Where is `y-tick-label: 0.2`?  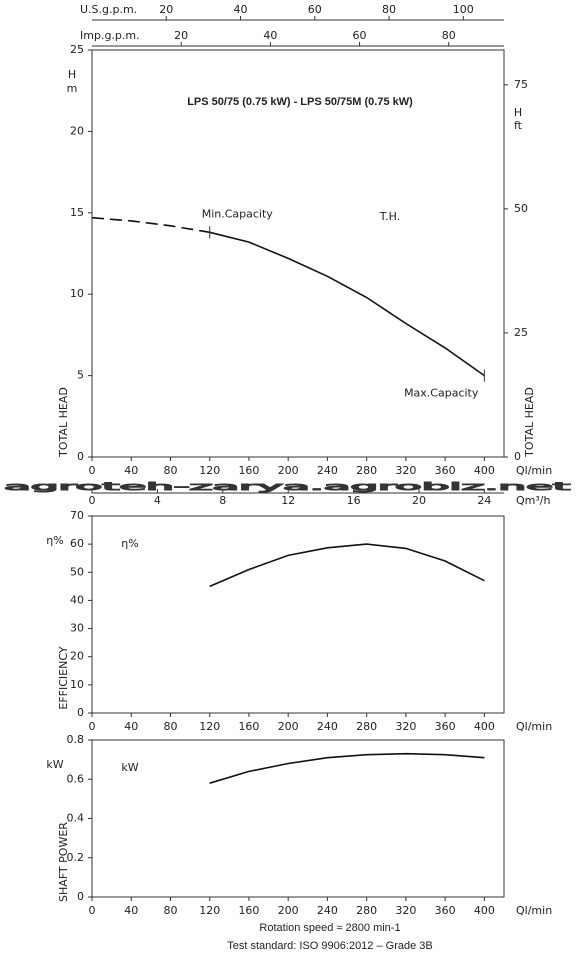 y-tick-label: 0.2 is located at coordinates (76, 857).